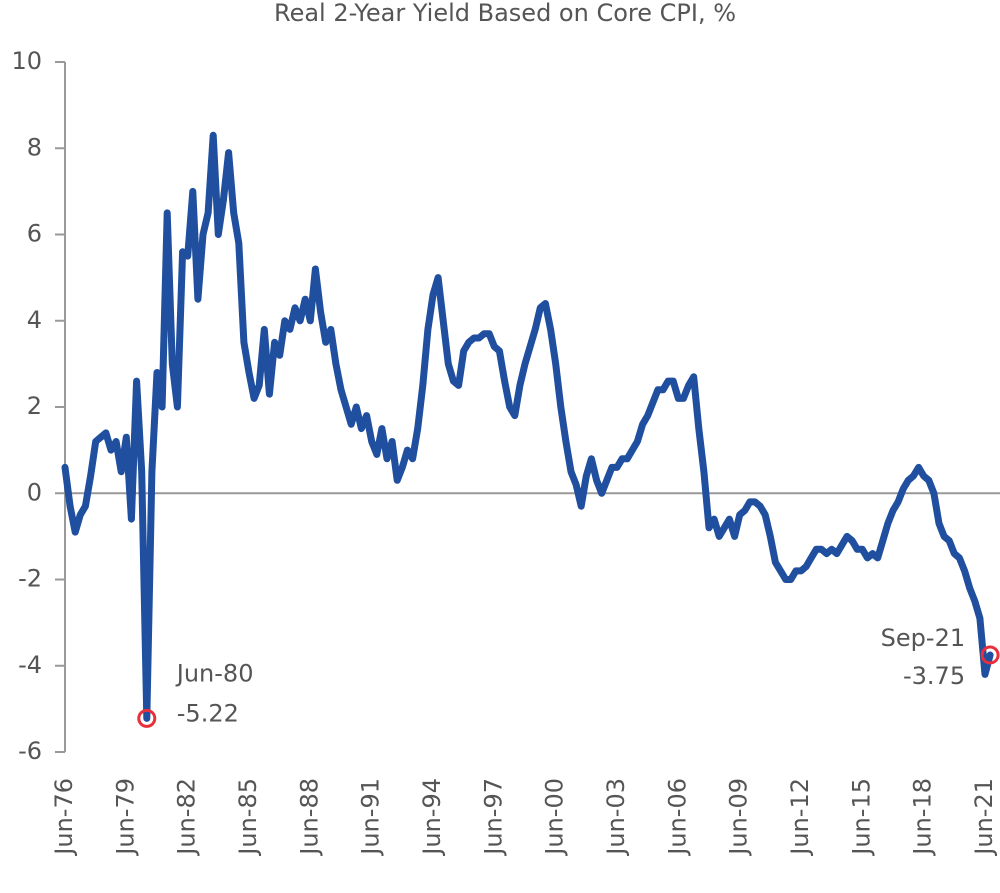 The image size is (1000, 893). Describe the element at coordinates (187, 817) in the screenshot. I see `x-tick-label: Jun-82` at that location.